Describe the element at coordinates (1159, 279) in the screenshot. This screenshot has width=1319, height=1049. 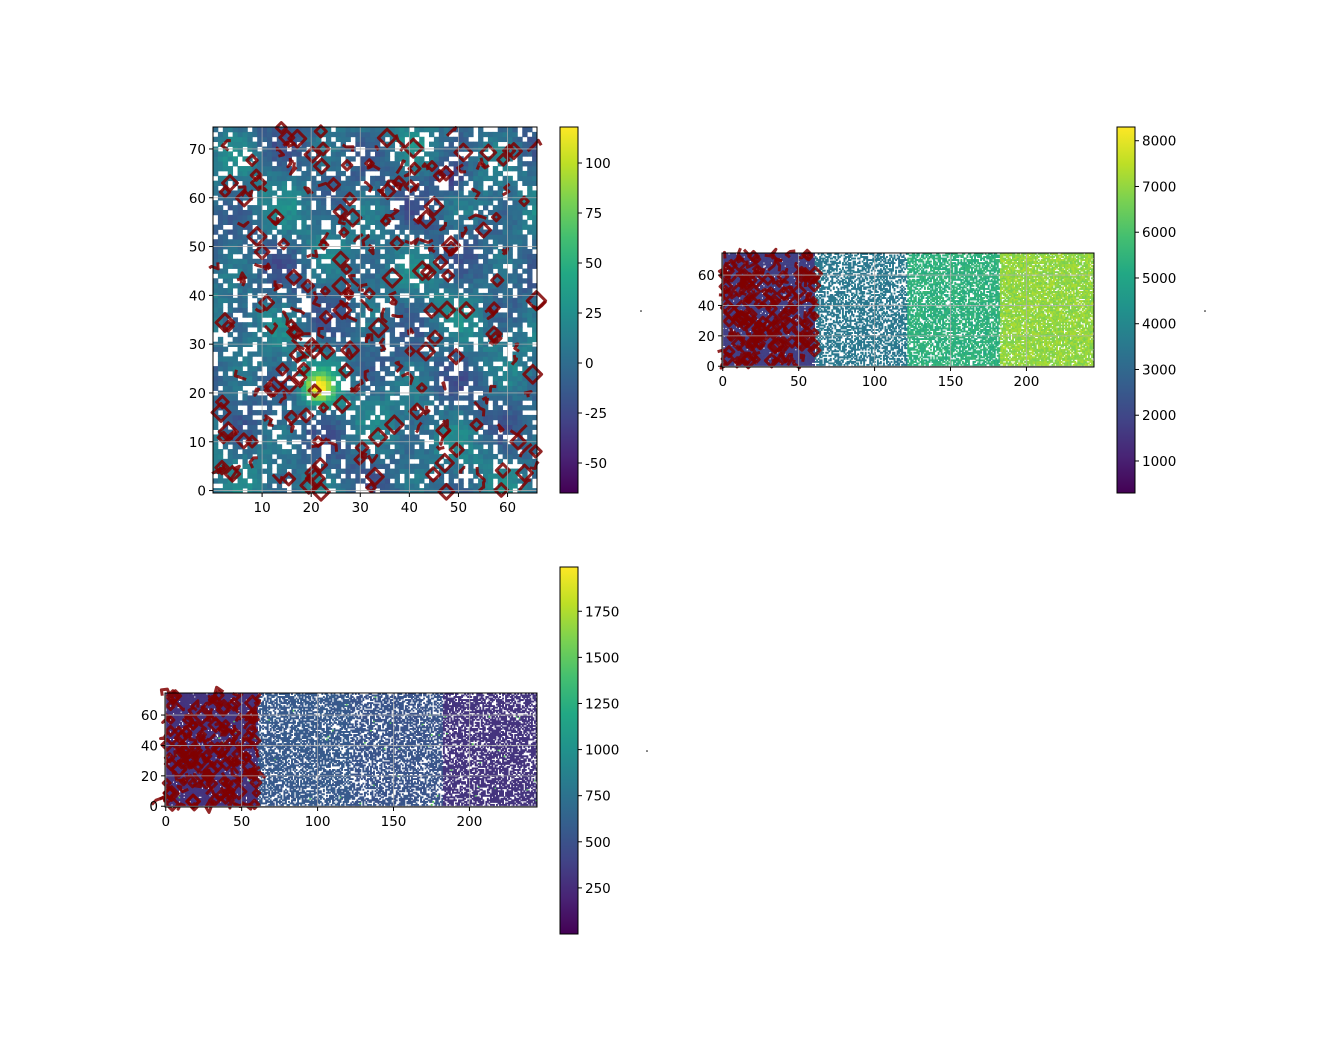
I see `colorbar-tick-label: 5000` at that location.